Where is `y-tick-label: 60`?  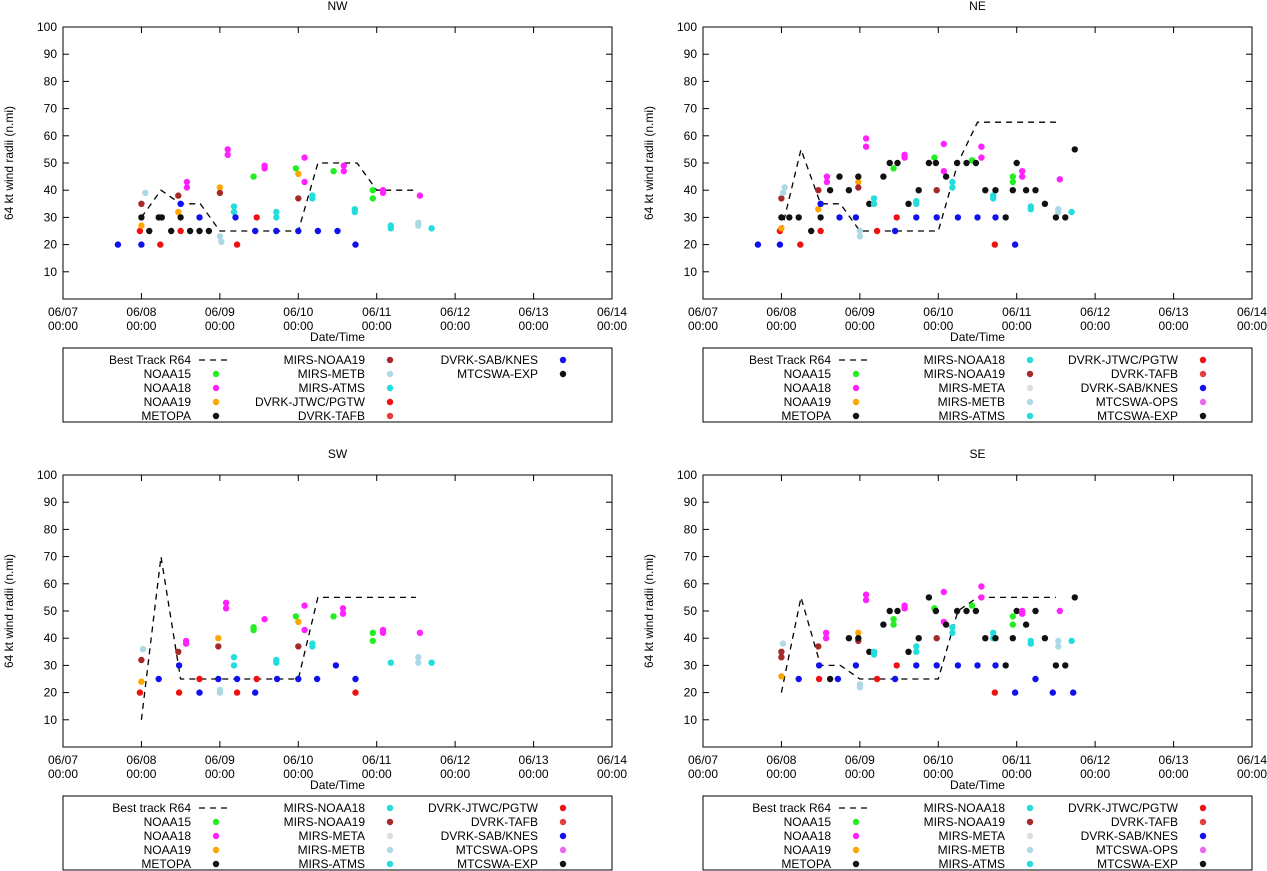
y-tick-label: 60 is located at coordinates (51, 136).